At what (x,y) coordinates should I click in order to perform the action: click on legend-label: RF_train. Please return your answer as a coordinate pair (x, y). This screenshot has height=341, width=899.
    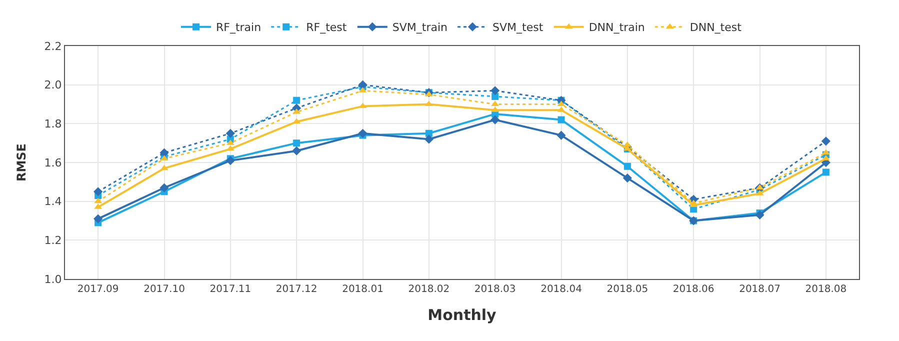
    Looking at the image, I should click on (239, 27).